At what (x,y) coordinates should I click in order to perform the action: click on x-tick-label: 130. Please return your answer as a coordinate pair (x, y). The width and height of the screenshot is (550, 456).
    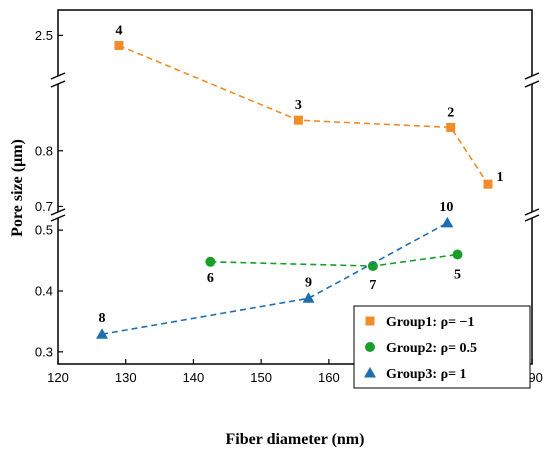
    Looking at the image, I should click on (126, 377).